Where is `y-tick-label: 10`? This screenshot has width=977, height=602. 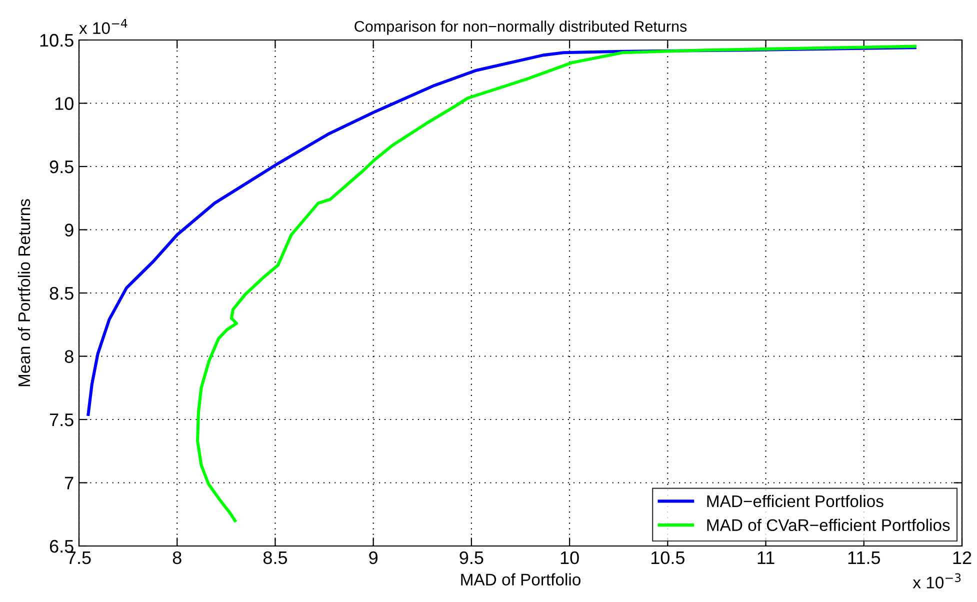
y-tick-label: 10 is located at coordinates (64, 103).